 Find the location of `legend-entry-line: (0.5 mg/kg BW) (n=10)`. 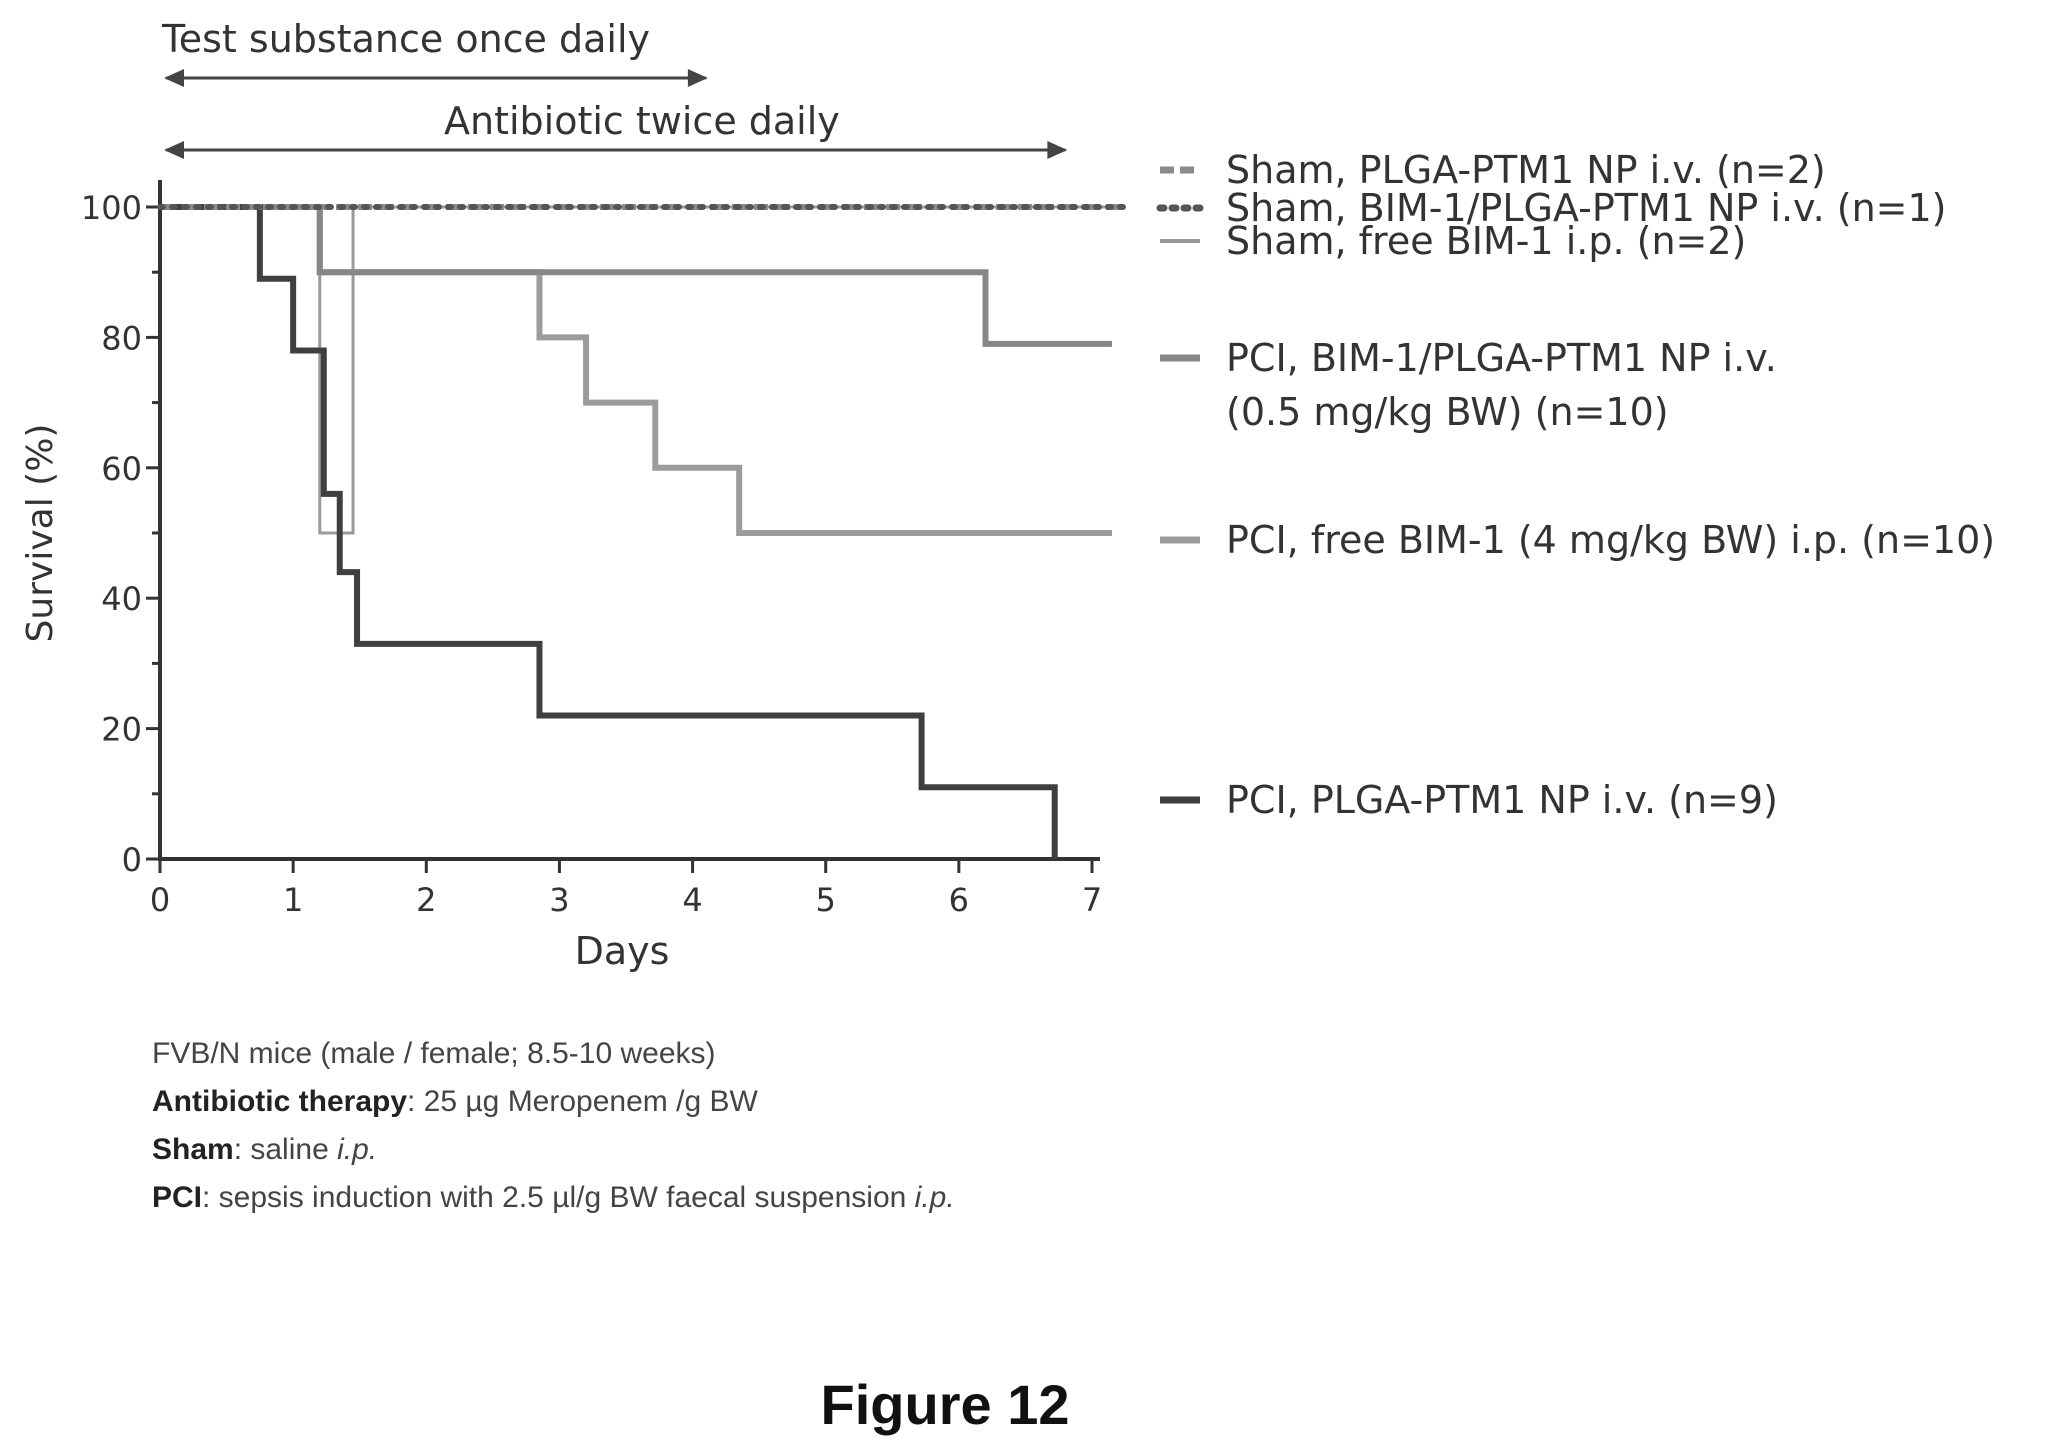

legend-entry-line: (0.5 mg/kg BW) (n=10) is located at coordinates (1447, 412).